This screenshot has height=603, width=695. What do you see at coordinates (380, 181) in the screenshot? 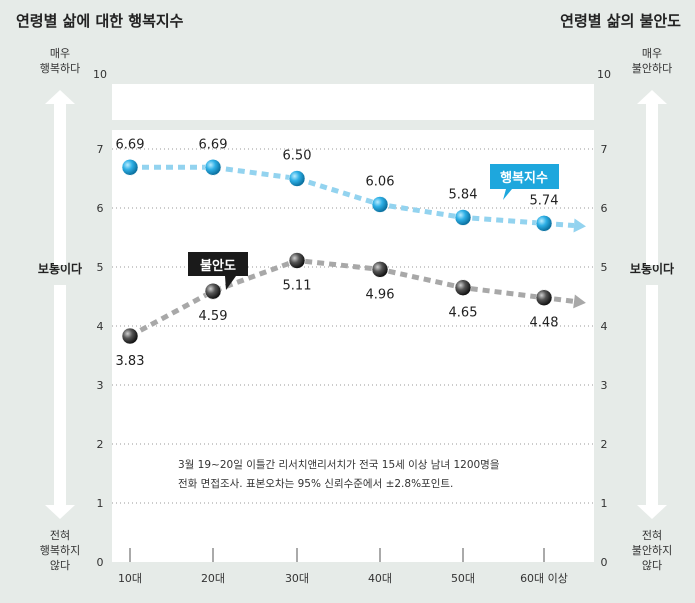
I see `happiness-value-label-3: 6.06` at bounding box center [380, 181].